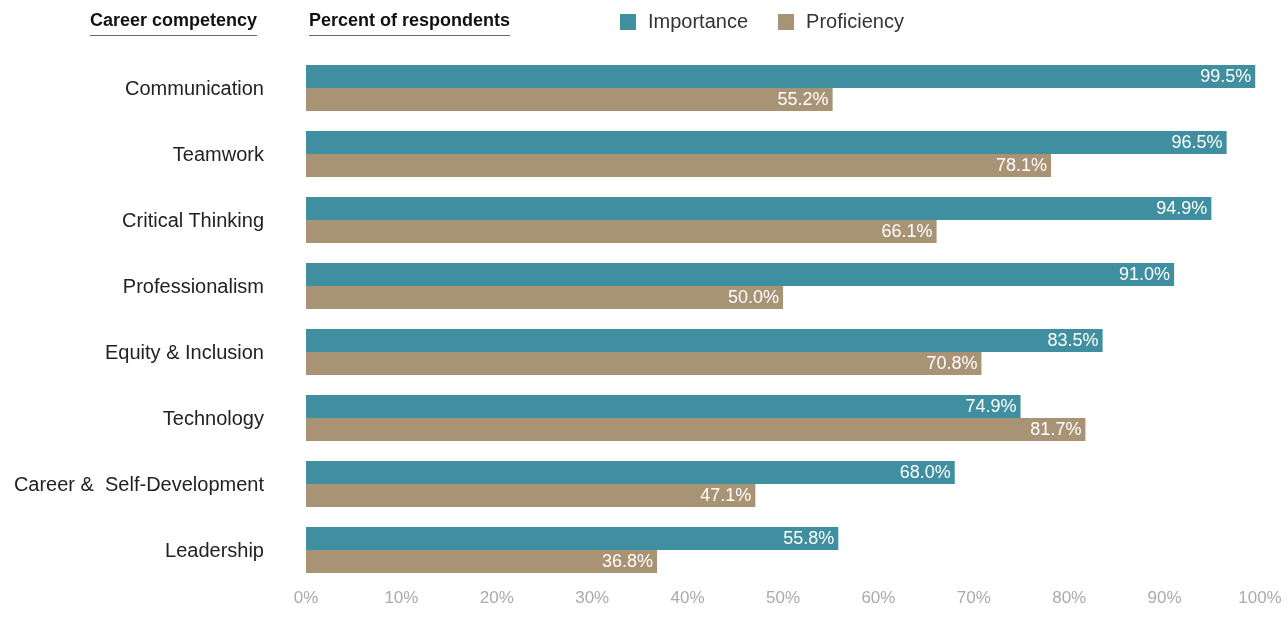 This screenshot has height=623, width=1288. Describe the element at coordinates (218, 154) in the screenshot. I see `y-tick-label: Teamwork` at that location.